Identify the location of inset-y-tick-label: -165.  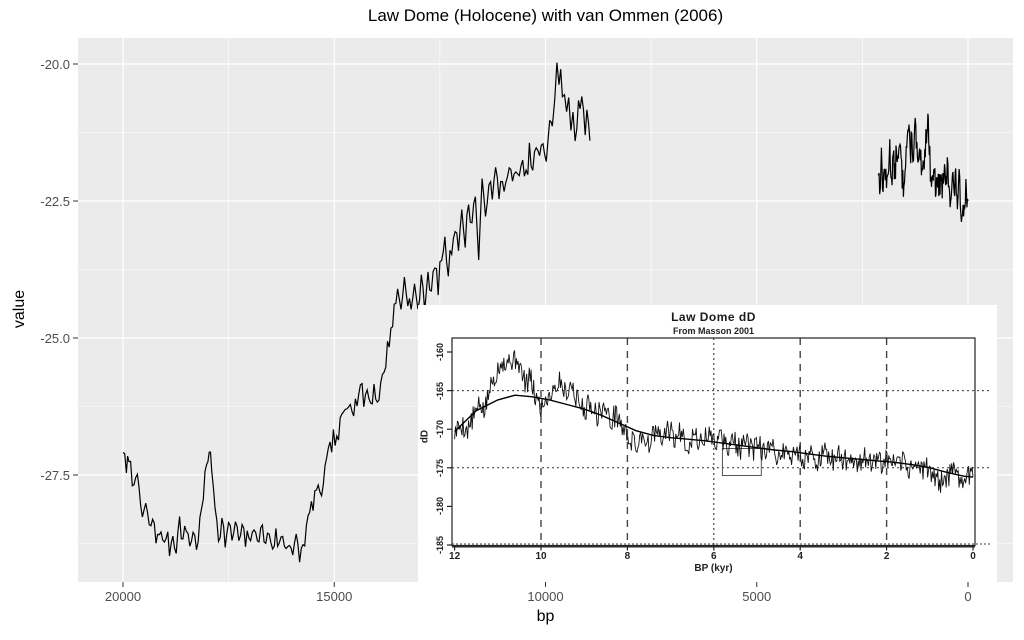
(440, 390).